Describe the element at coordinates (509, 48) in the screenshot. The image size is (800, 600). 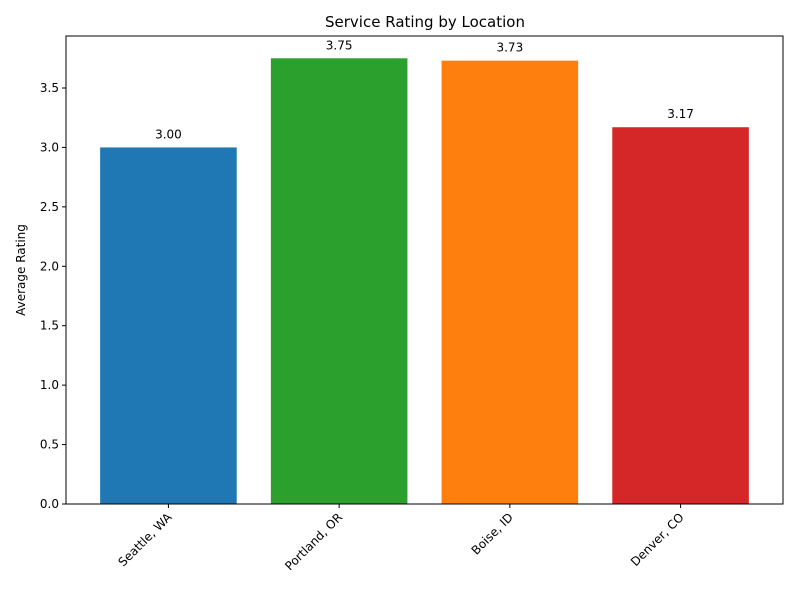
I see `data-label-boise-id: 3.73` at that location.